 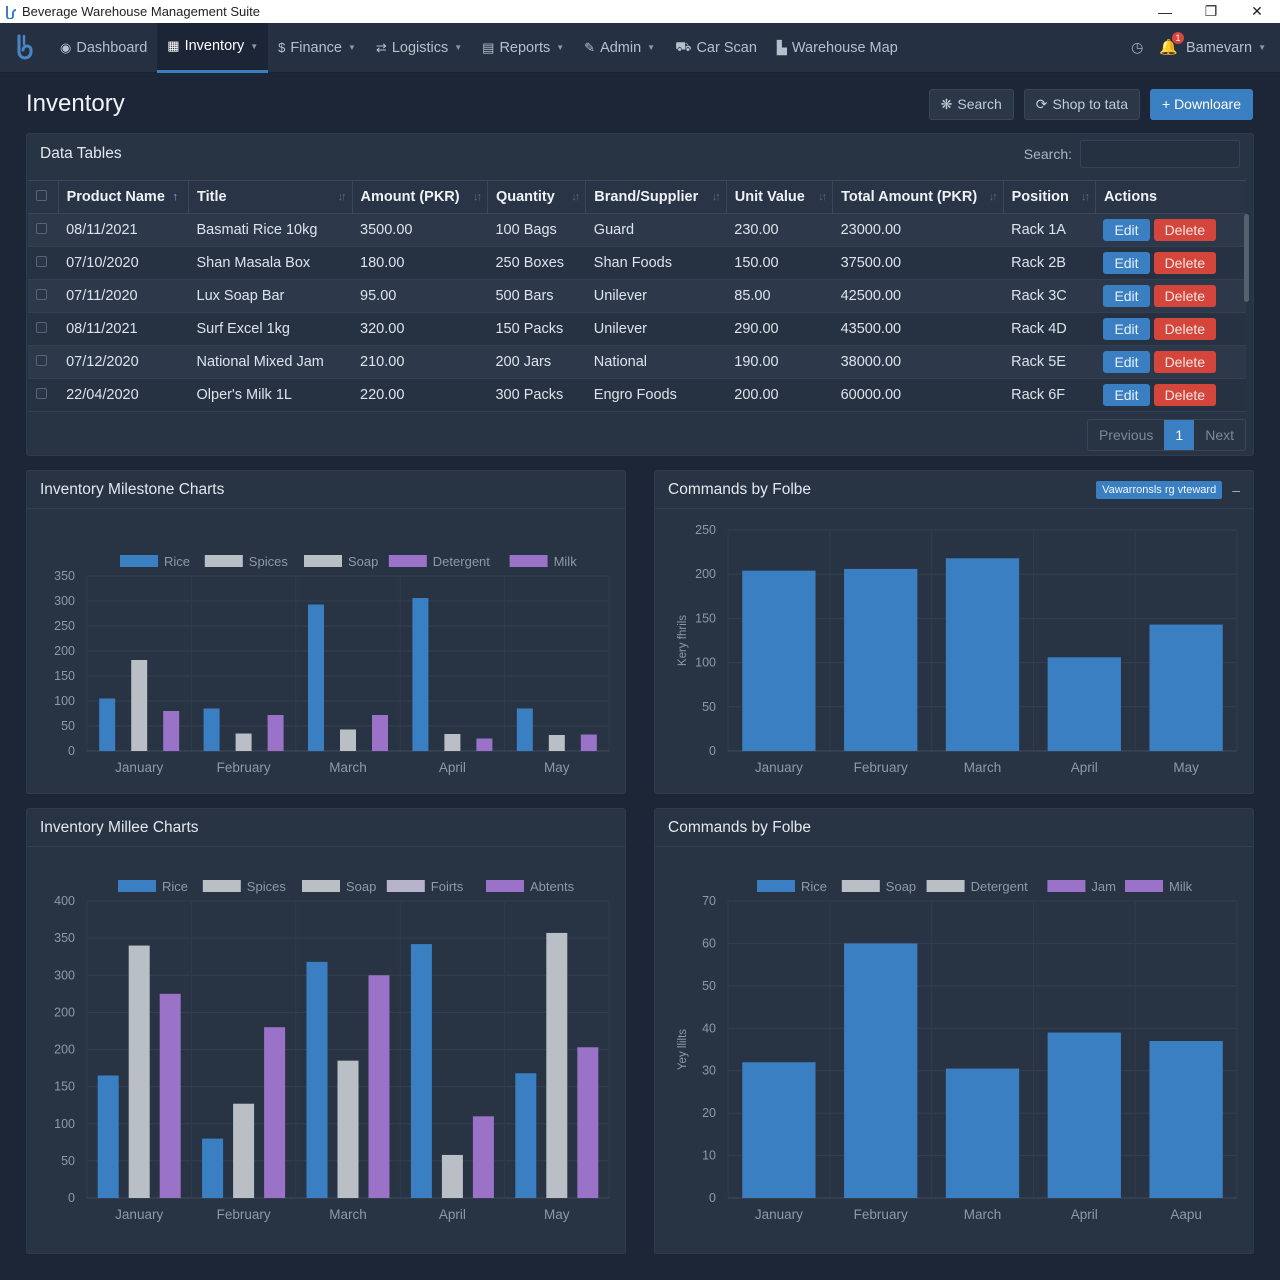 What do you see at coordinates (1224, 48) in the screenshot?
I see `user-menu: Bamevarn ▼` at bounding box center [1224, 48].